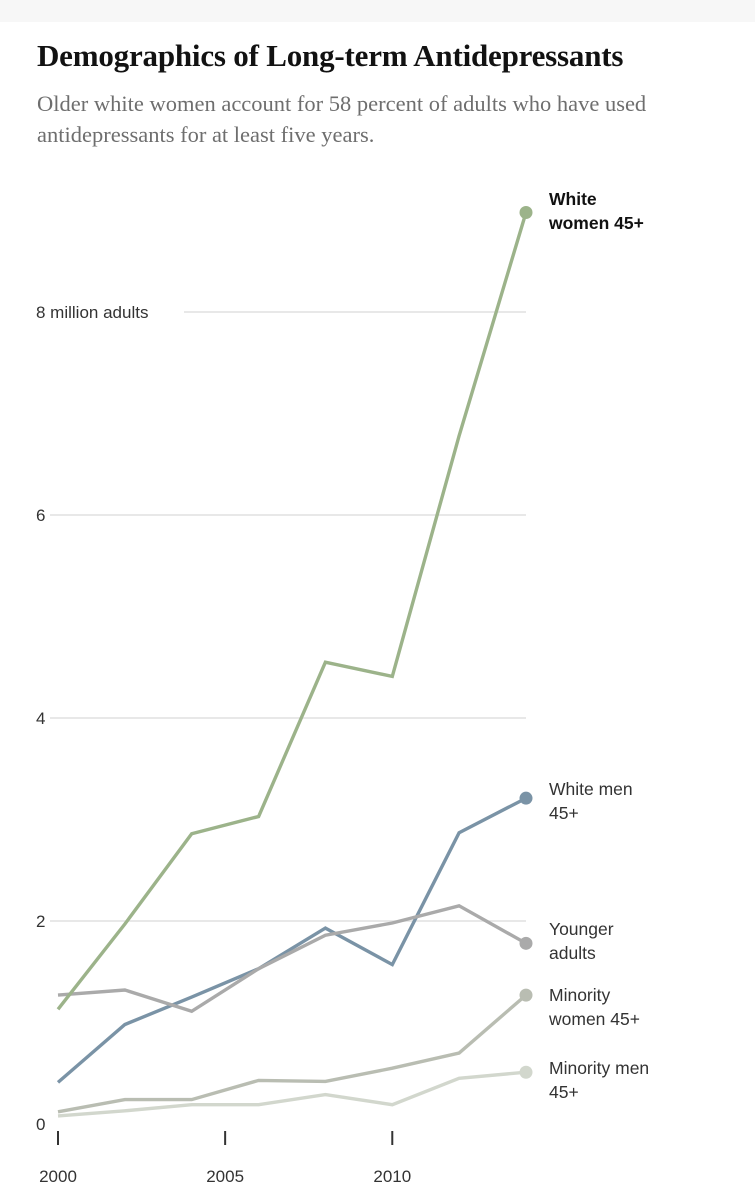 The height and width of the screenshot is (1200, 755). Describe the element at coordinates (526, 1072) in the screenshot. I see `series-endpoint-minority-men-45plus` at that location.